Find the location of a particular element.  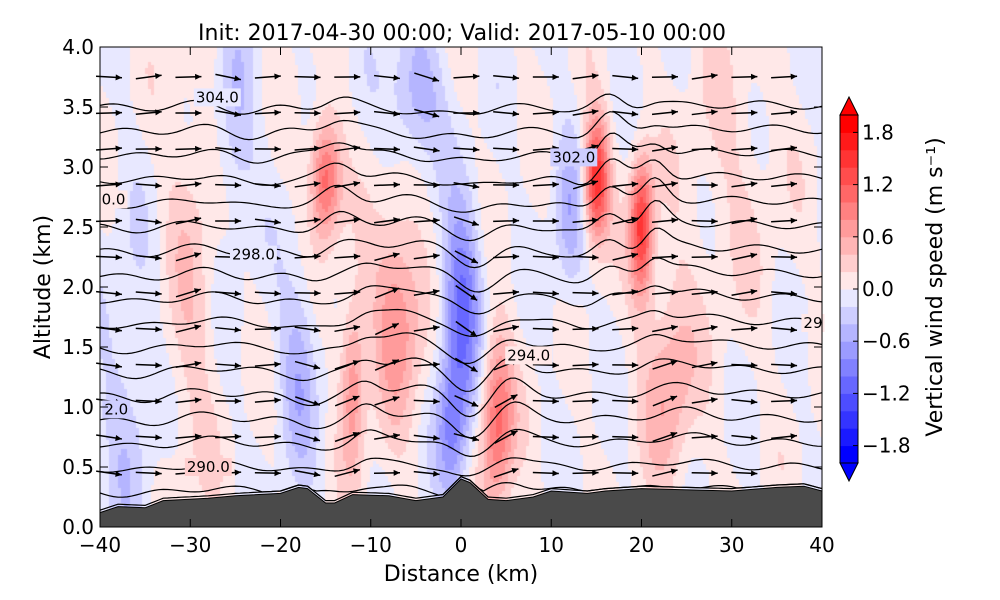

y-axis-label: Altitude (km) is located at coordinates (43, 287).